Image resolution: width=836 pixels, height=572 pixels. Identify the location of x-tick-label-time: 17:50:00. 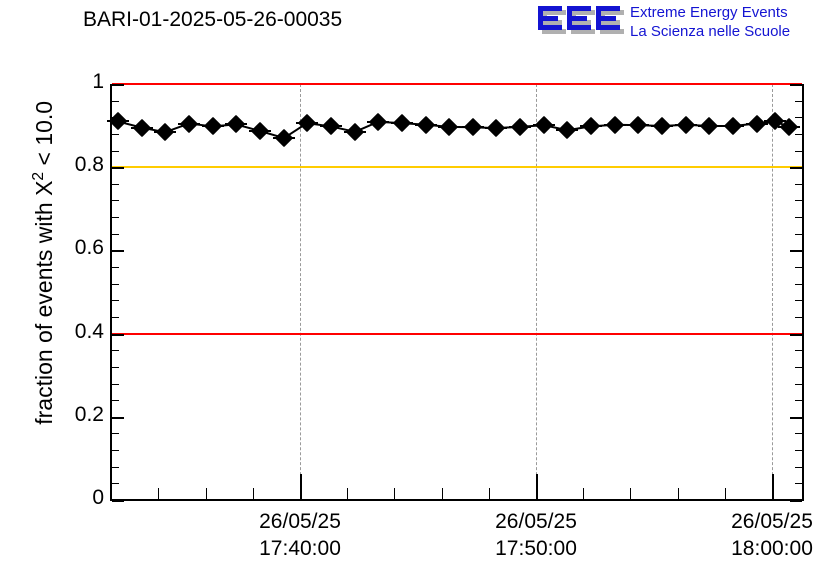
(536, 548).